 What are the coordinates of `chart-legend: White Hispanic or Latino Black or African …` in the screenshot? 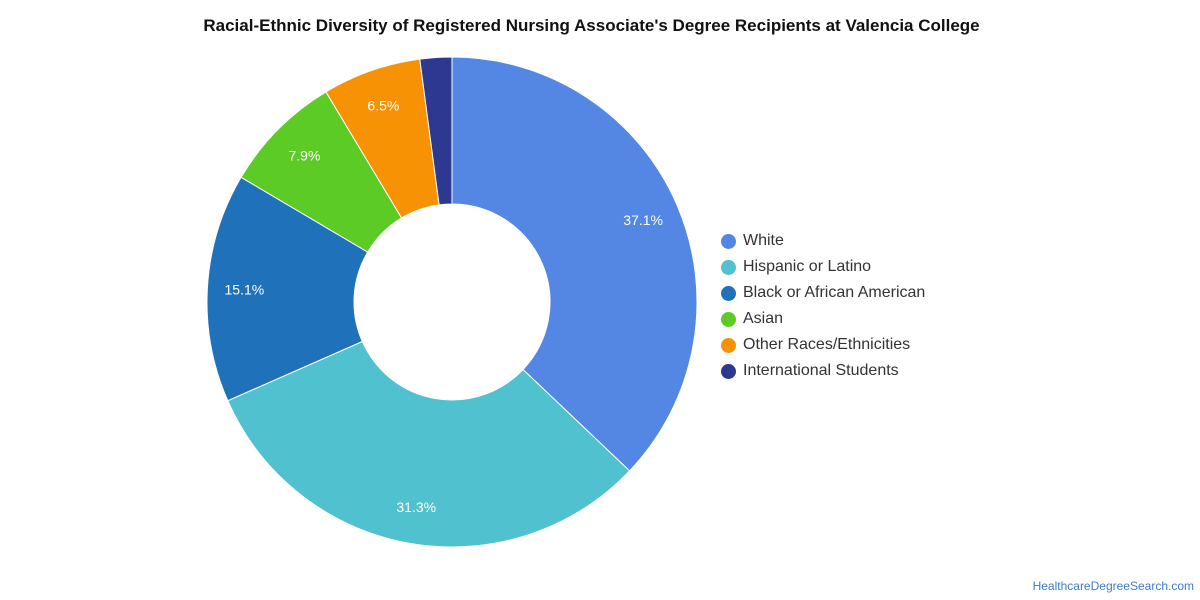 It's located at (823, 306).